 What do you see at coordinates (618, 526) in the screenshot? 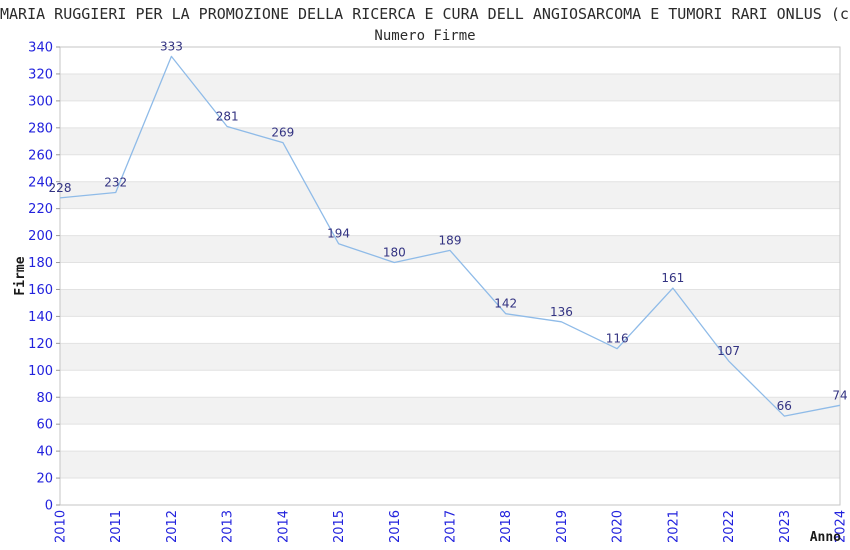
I see `x-tick-label: 2020` at bounding box center [618, 526].